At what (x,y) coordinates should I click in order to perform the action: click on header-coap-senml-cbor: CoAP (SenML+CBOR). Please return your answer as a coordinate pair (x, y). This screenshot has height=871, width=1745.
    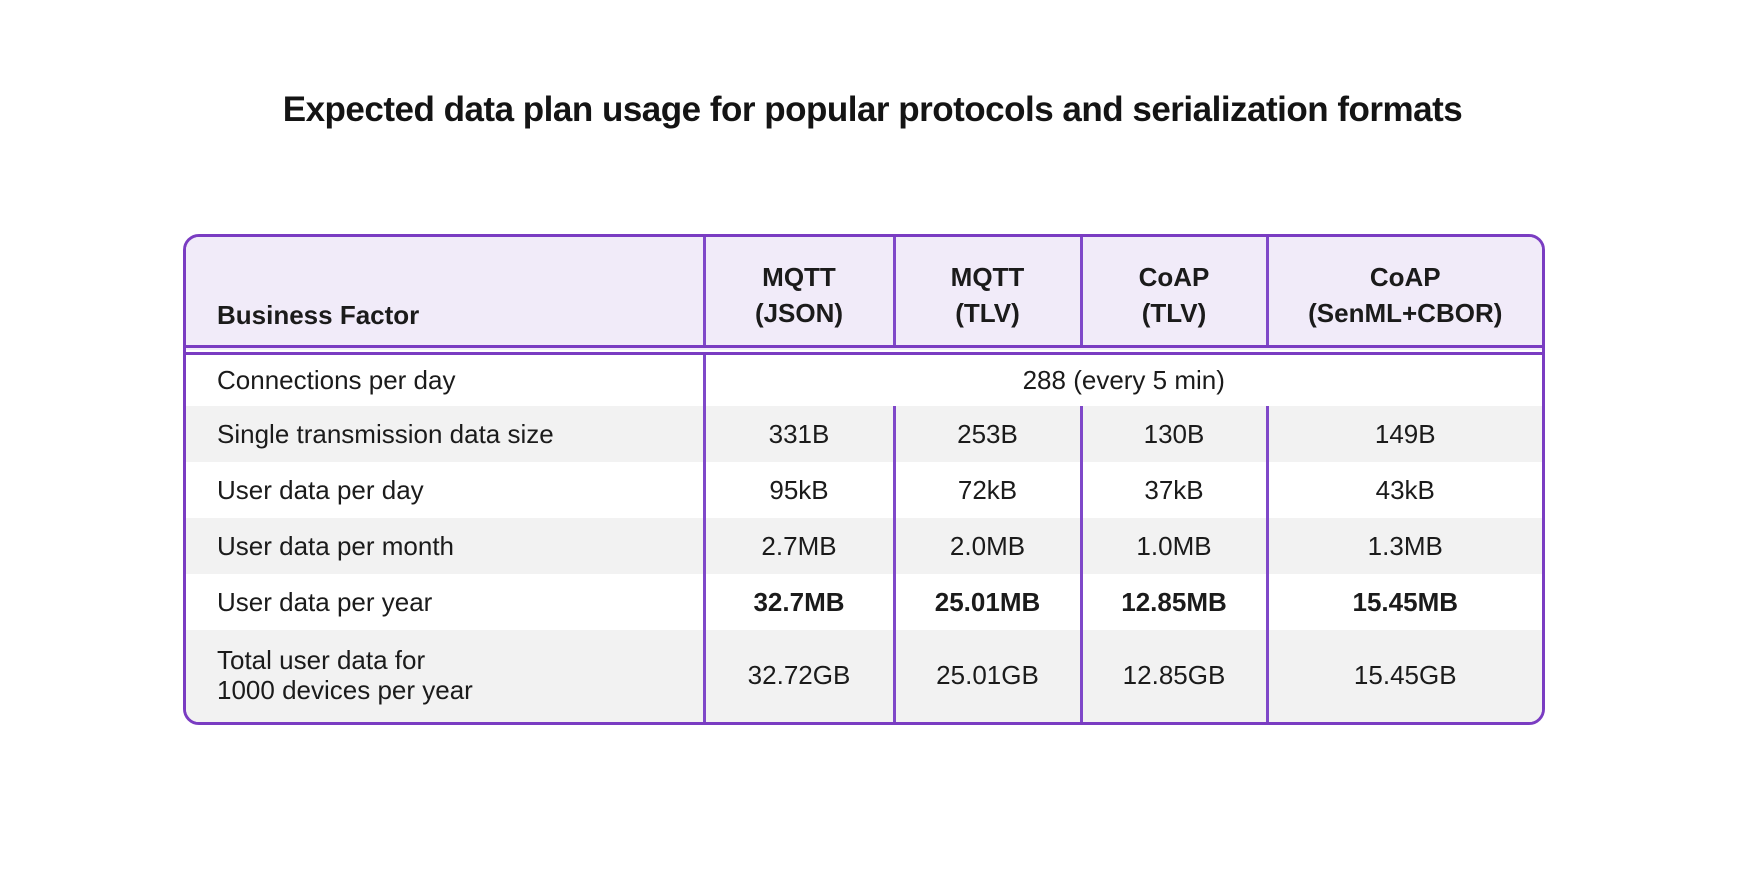
    Looking at the image, I should click on (1403, 296).